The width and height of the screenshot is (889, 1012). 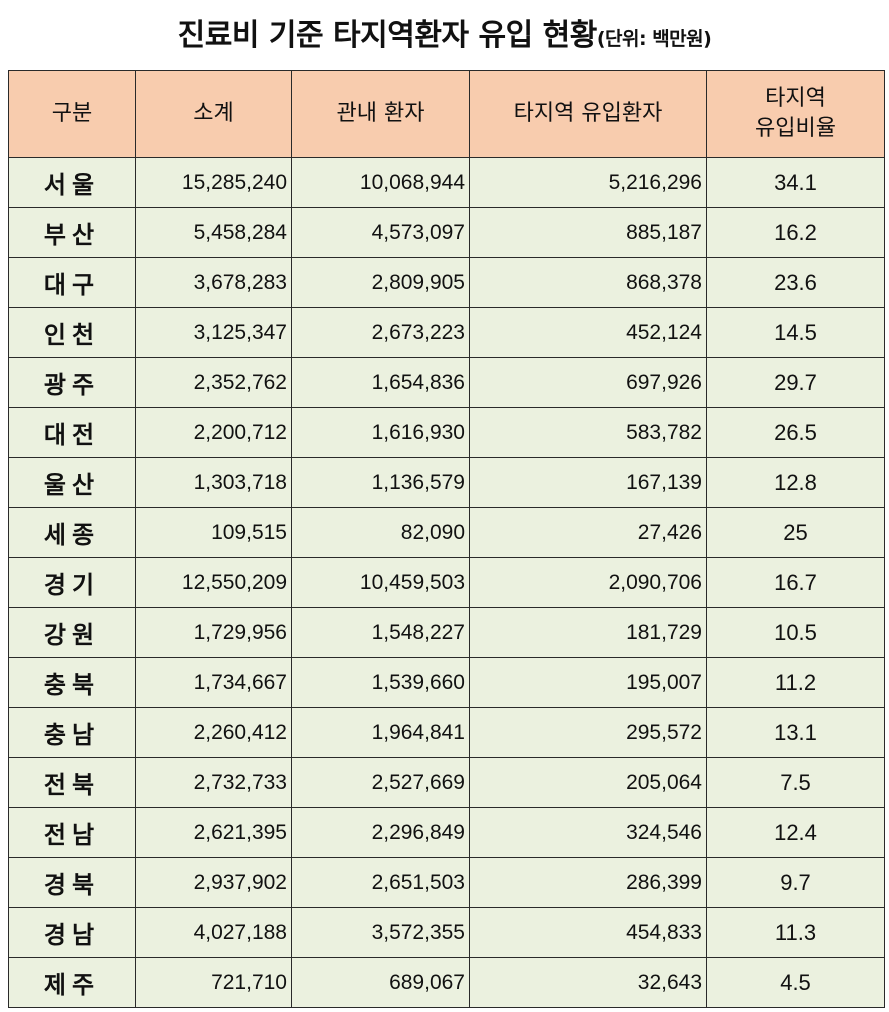 What do you see at coordinates (387, 35) in the screenshot?
I see `title-main: 진료비 기준 타지역환자 유입 현황` at bounding box center [387, 35].